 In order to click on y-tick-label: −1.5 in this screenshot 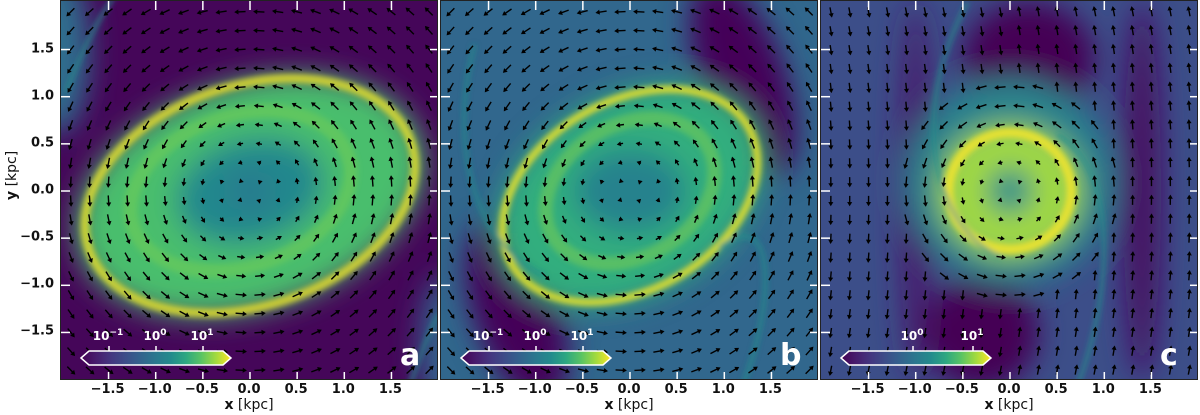, I will do `click(37, 331)`.